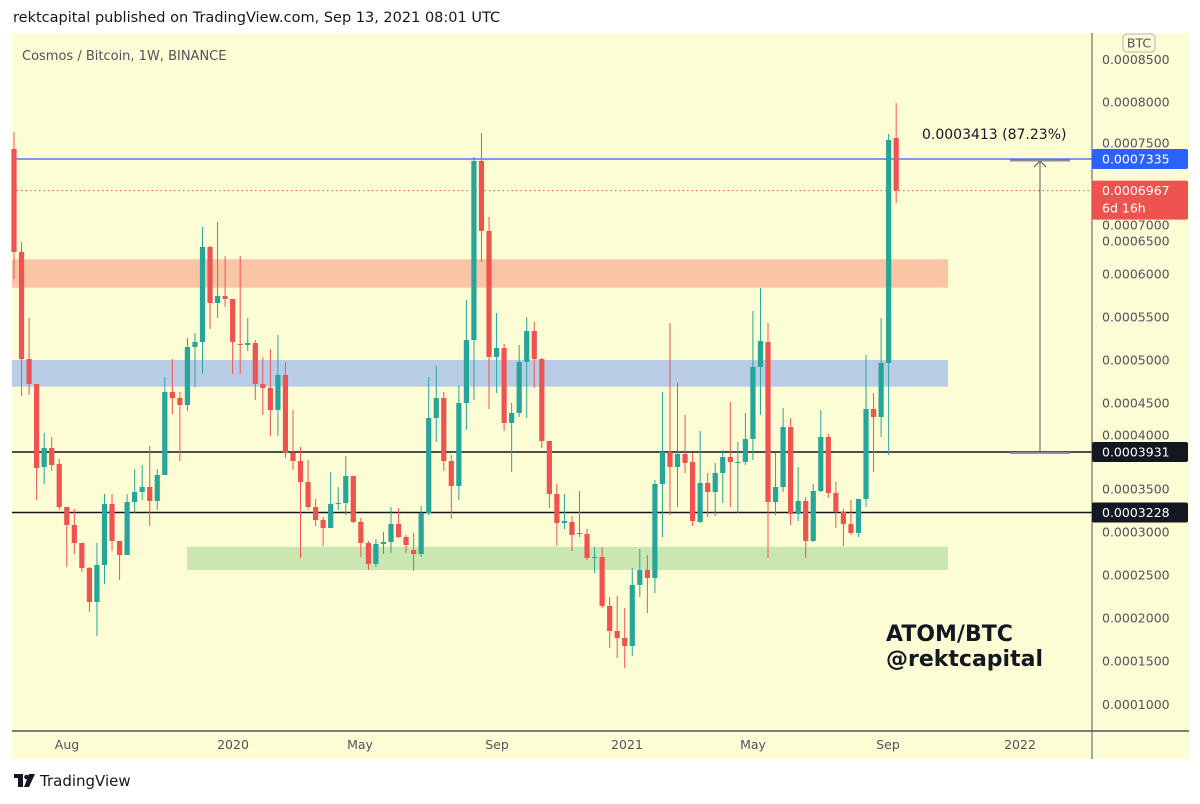 This screenshot has width=1200, height=804. I want to click on mid-zone, so click(480, 373).